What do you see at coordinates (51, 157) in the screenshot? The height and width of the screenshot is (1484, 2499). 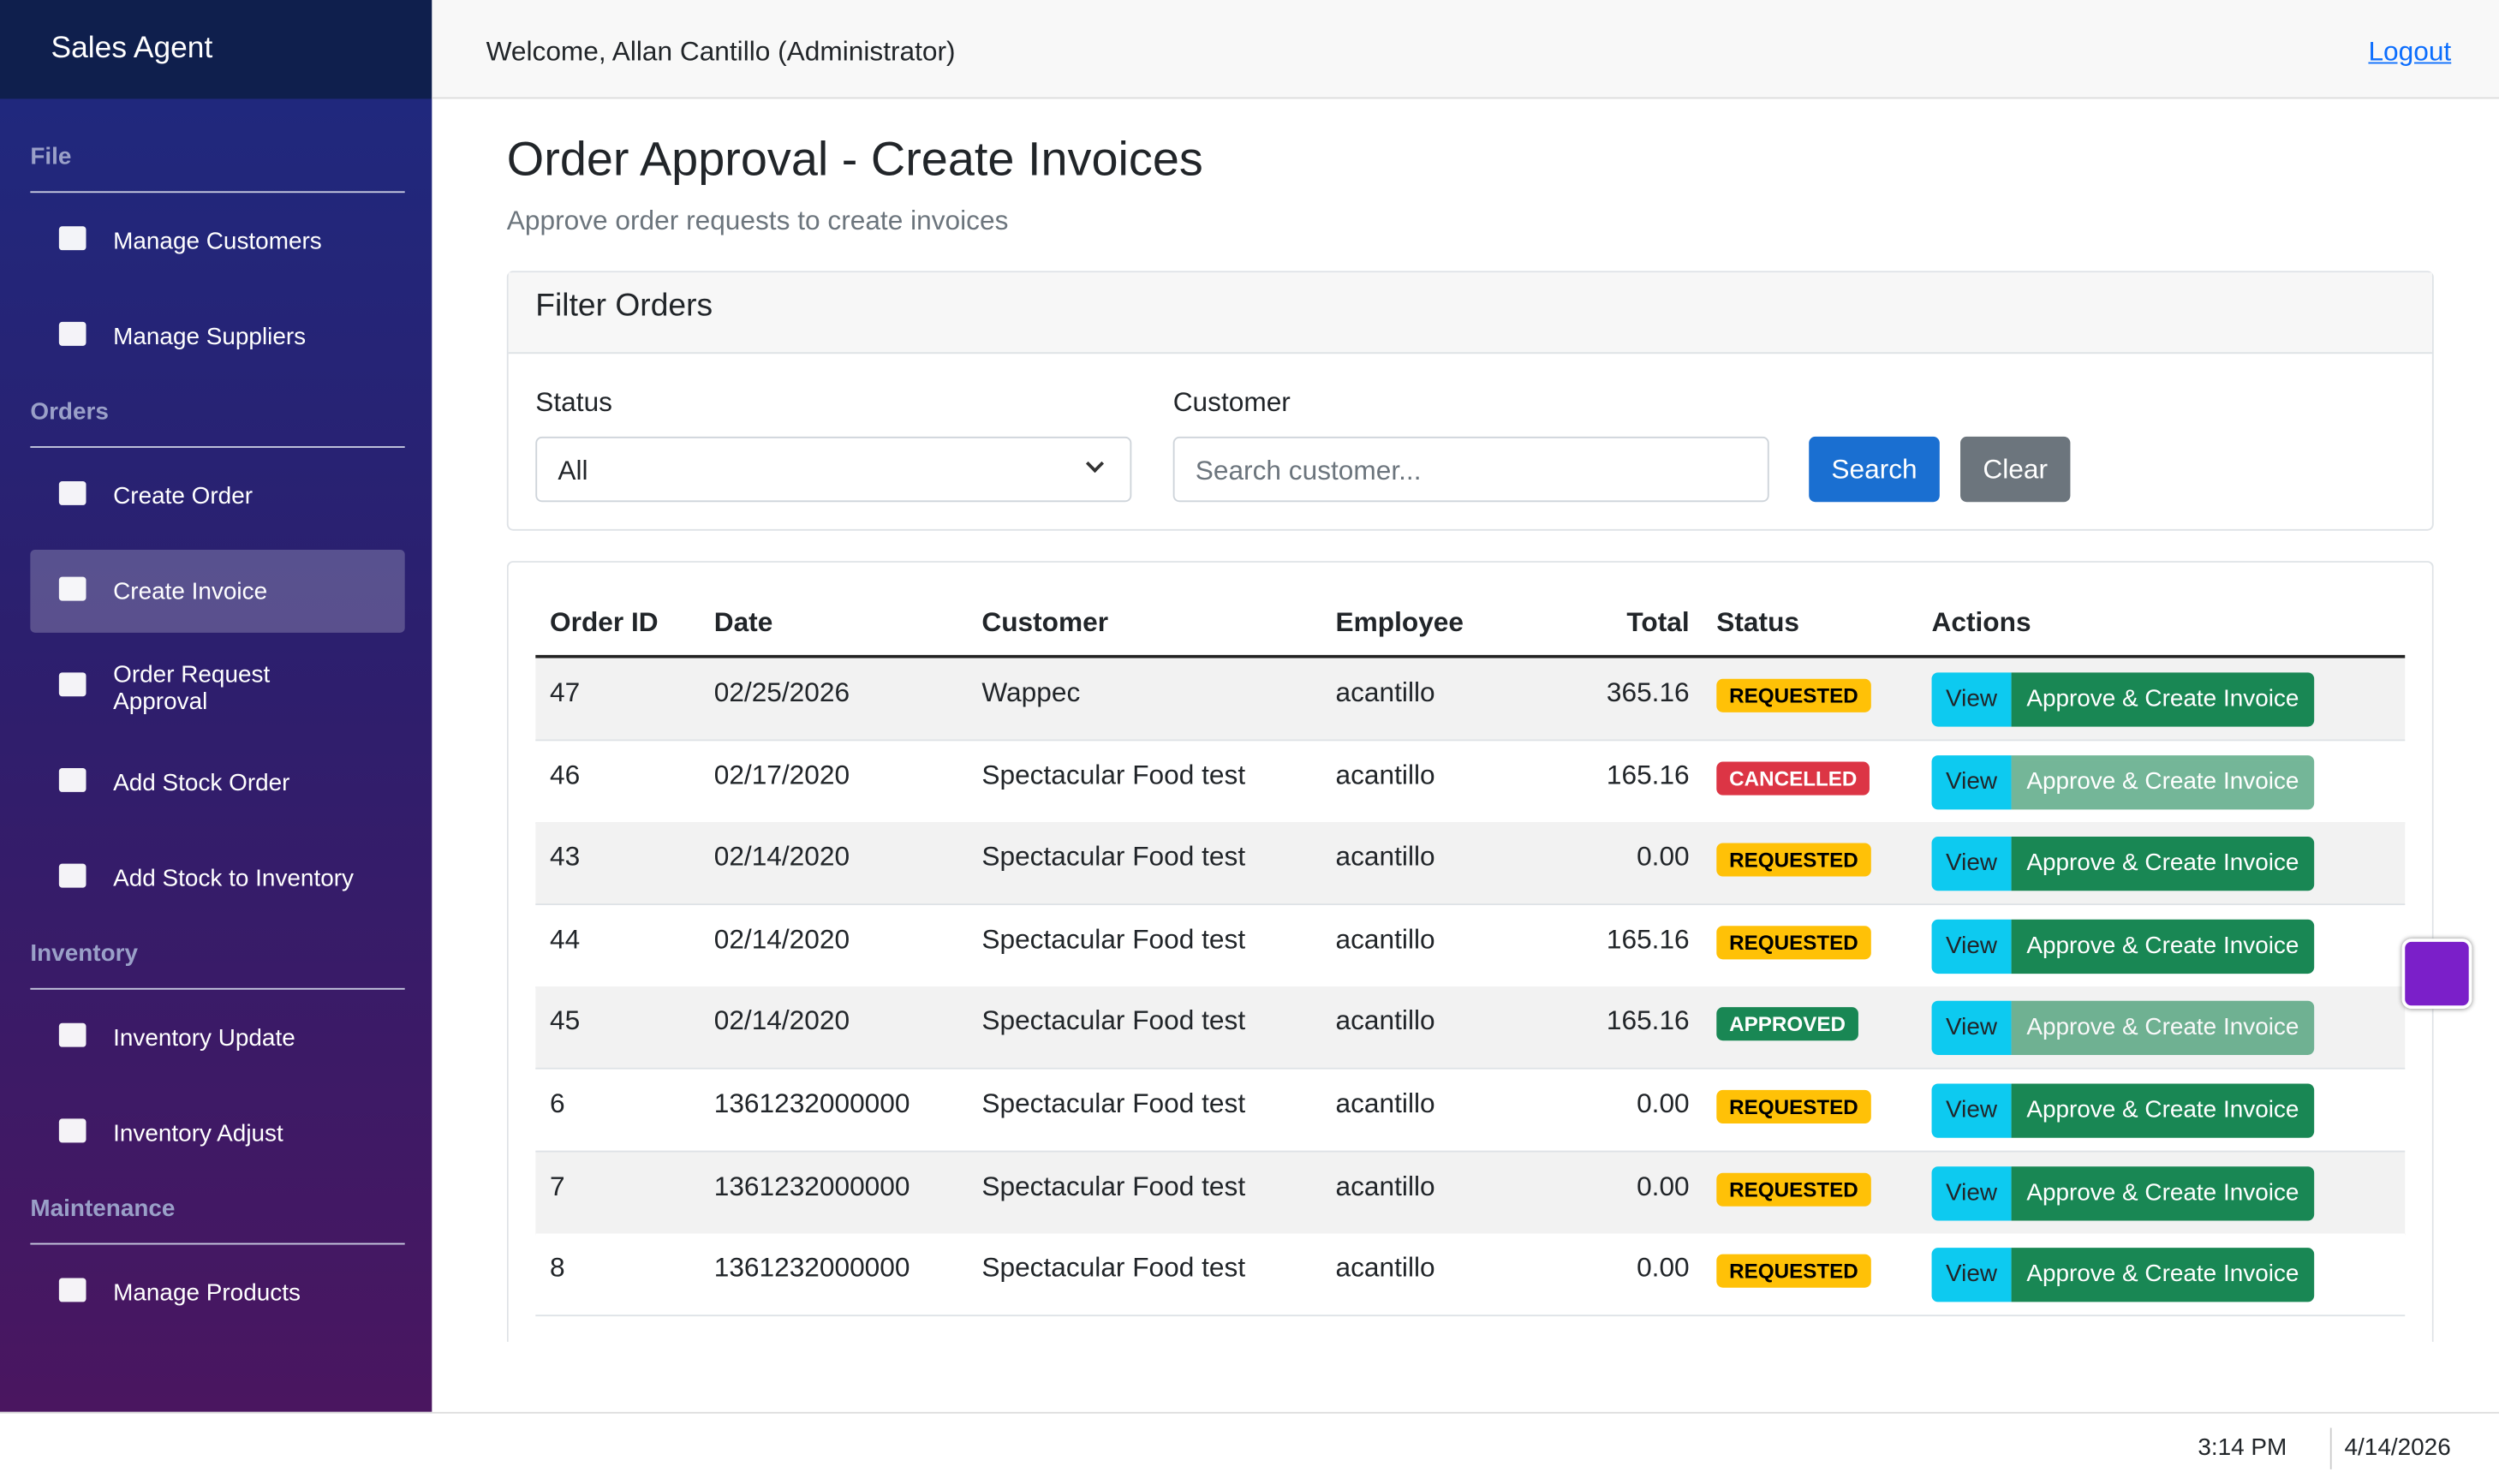 I see `section-title: File` at bounding box center [51, 157].